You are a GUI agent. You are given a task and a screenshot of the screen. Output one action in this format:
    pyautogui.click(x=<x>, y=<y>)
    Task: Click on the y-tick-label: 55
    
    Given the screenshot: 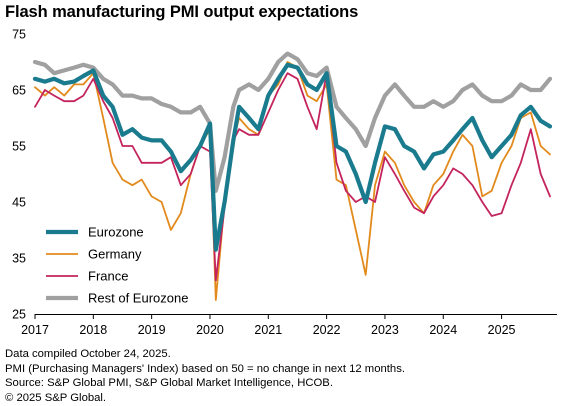 What is the action you would take?
    pyautogui.click(x=19, y=147)
    